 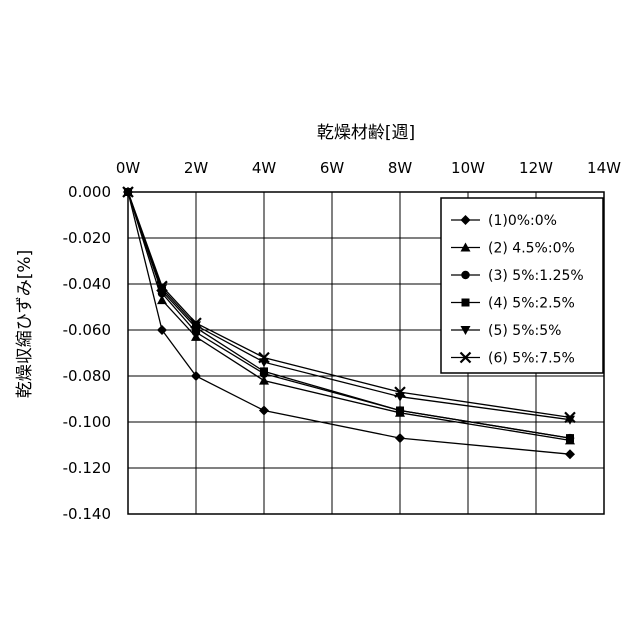 What do you see at coordinates (196, 168) in the screenshot?
I see `x-tick-label: 2W` at bounding box center [196, 168].